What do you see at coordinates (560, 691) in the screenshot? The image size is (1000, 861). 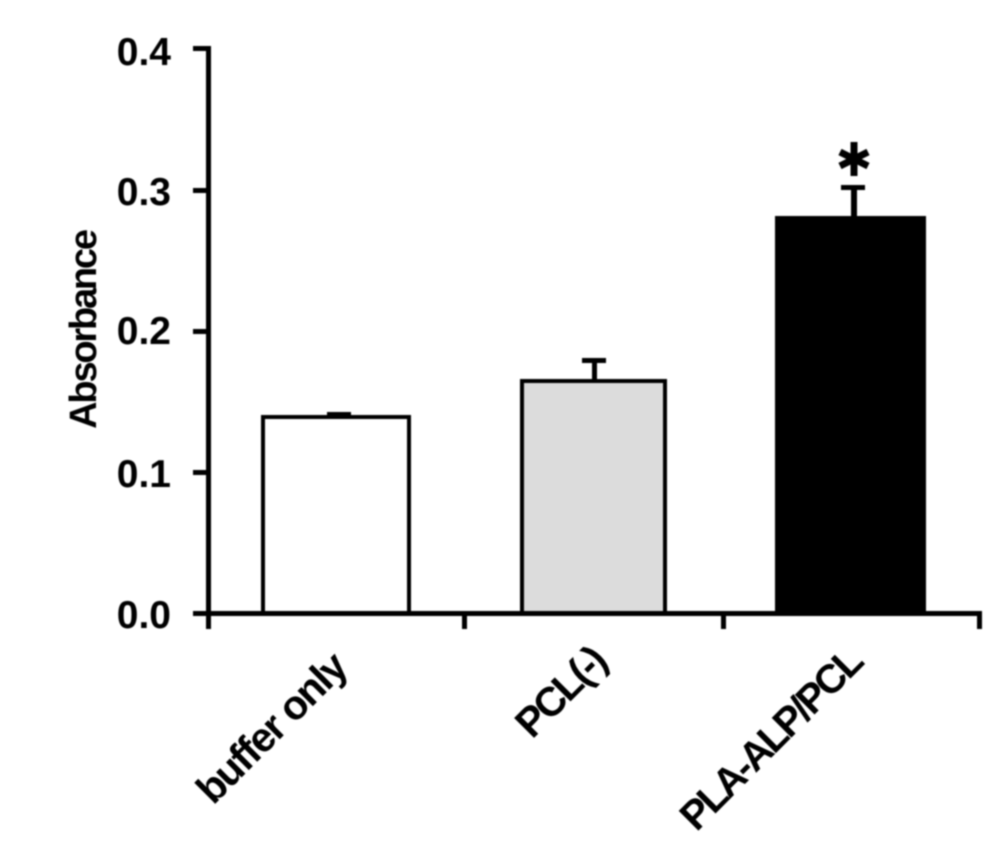 I see `svg-text: PCL(-)` at bounding box center [560, 691].